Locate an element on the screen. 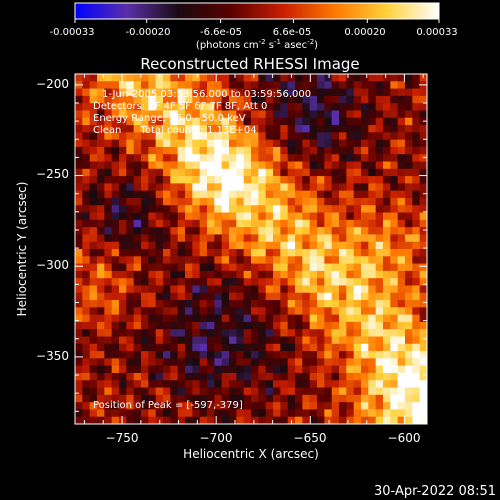 This screenshot has width=500, height=500. y-tick-label: −250 is located at coordinates (52, 174).